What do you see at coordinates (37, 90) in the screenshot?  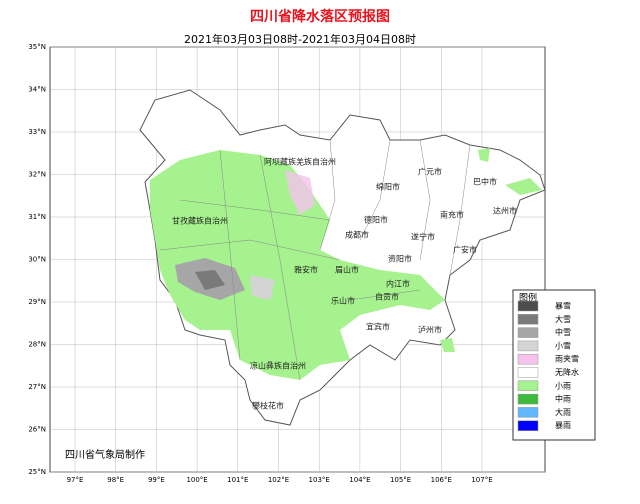 I see `lat-label: 34°N` at bounding box center [37, 90].